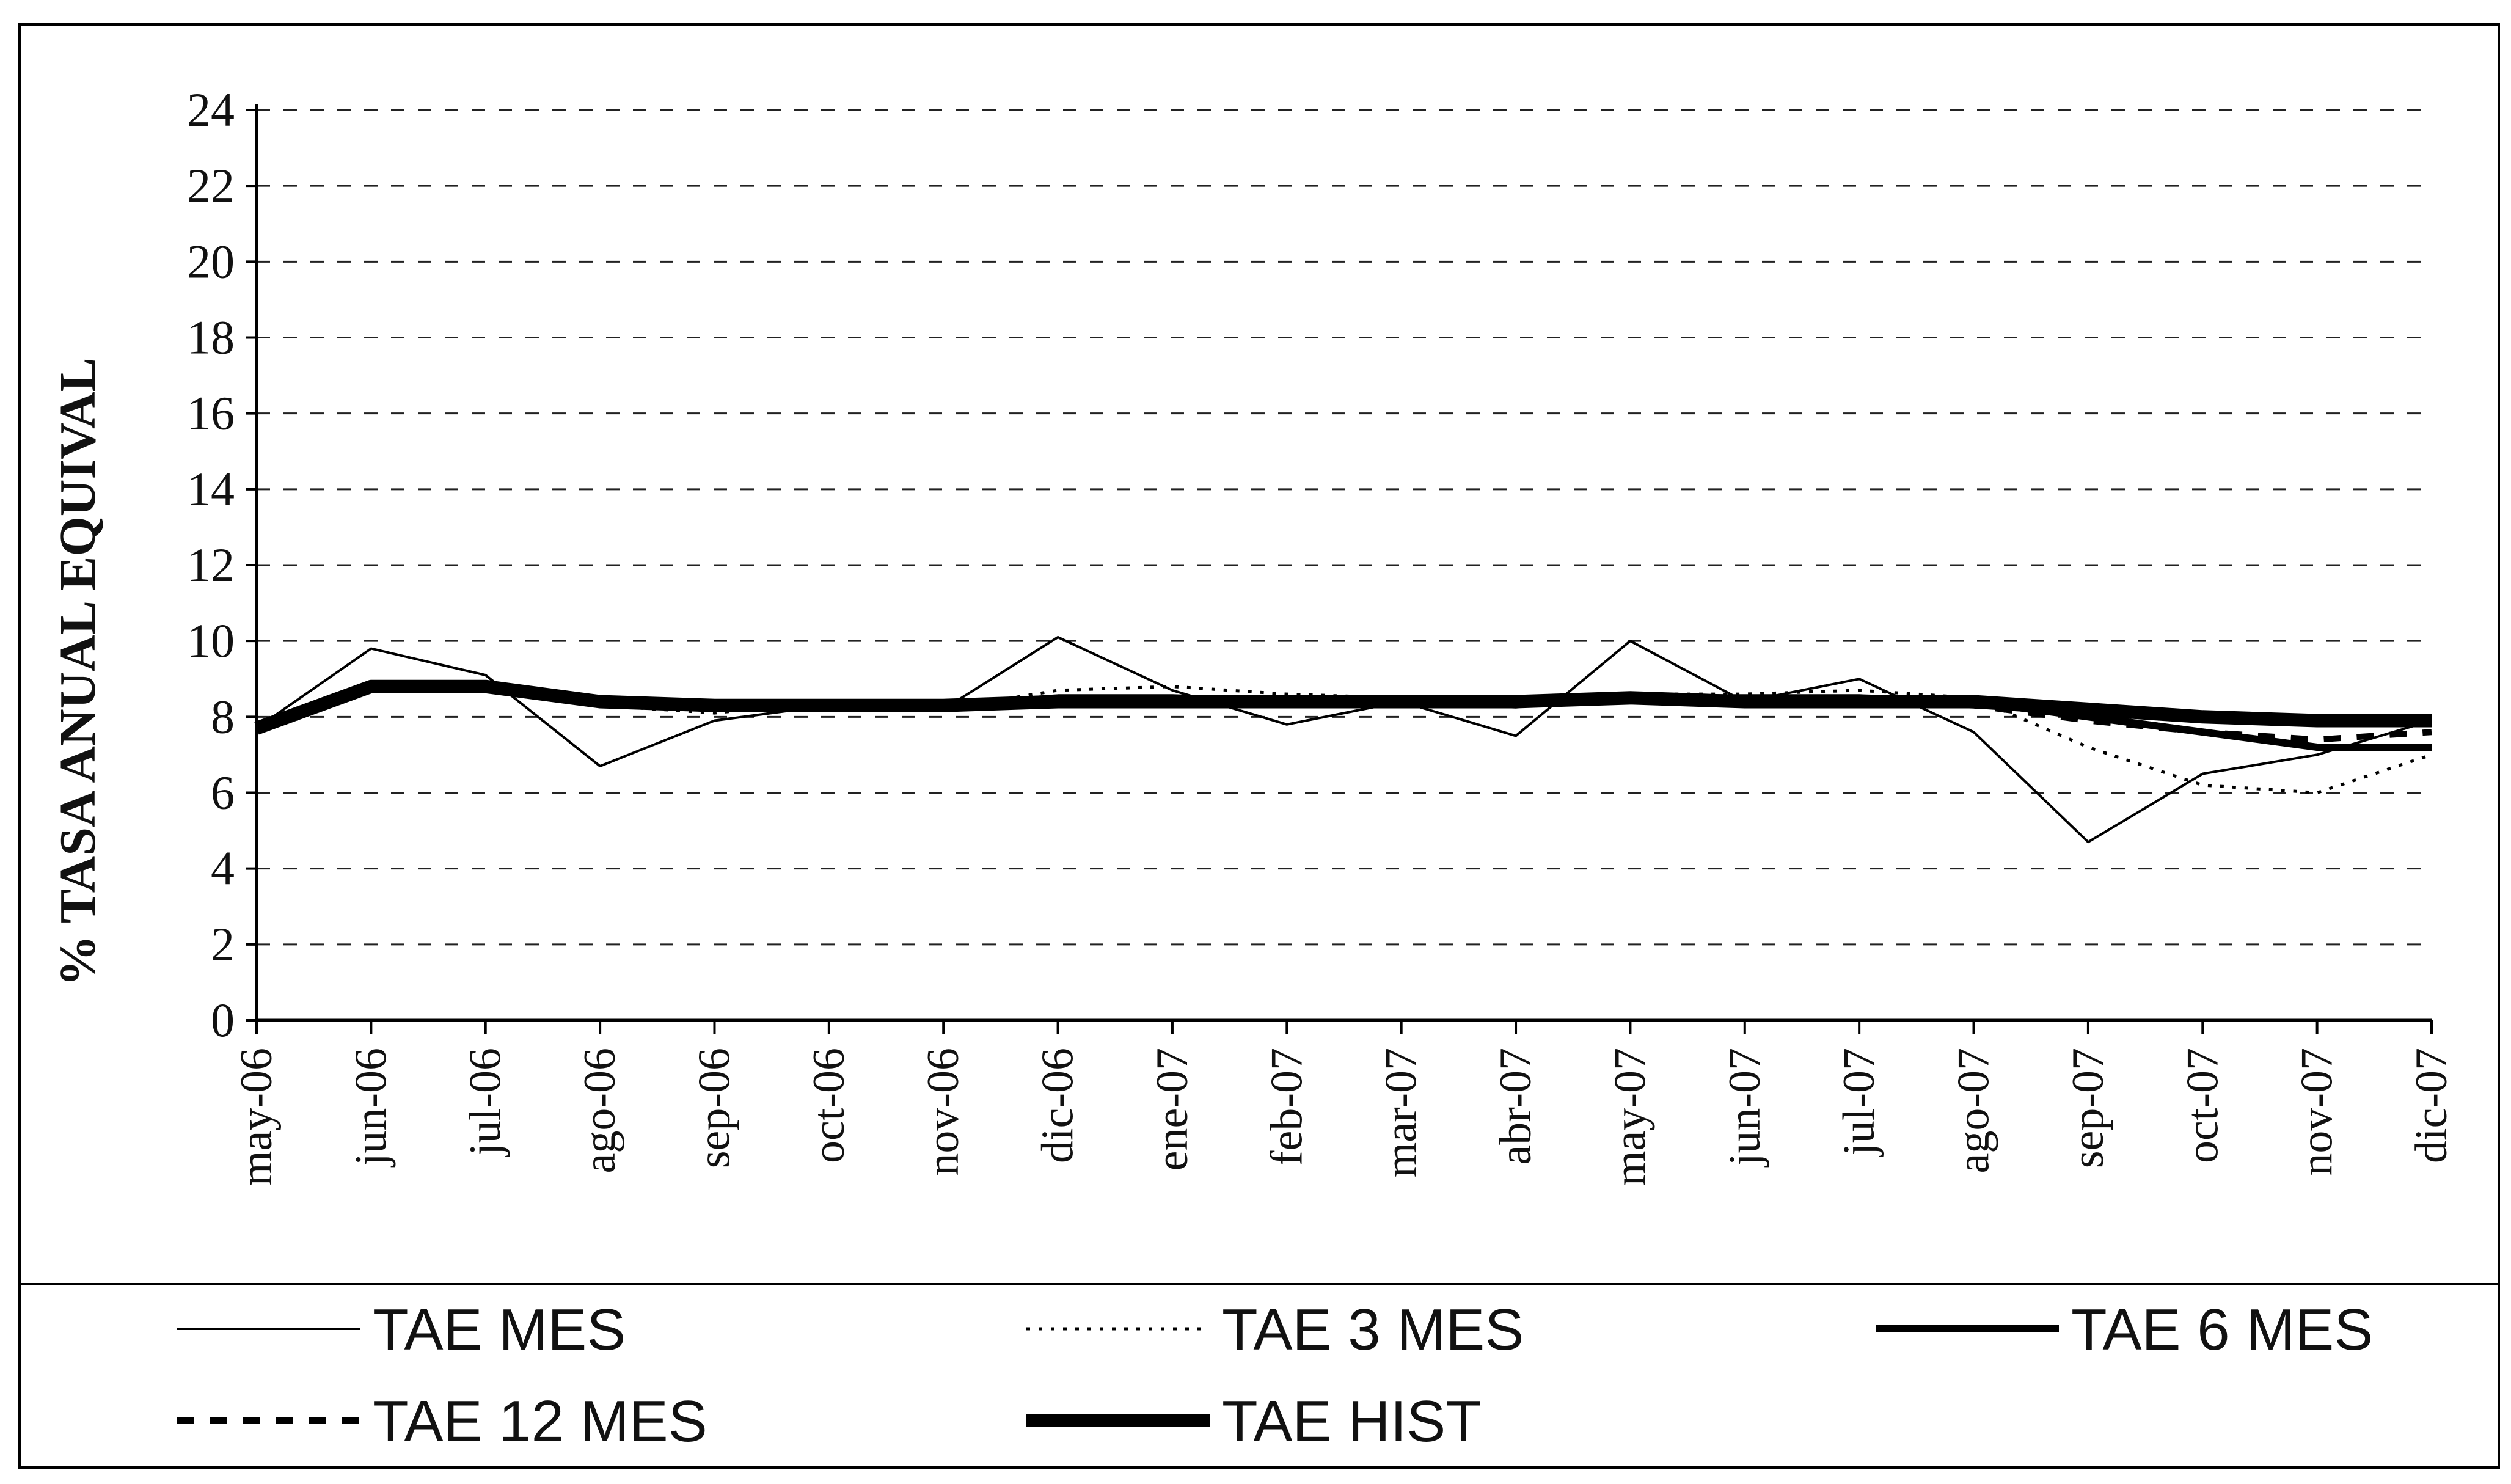 This screenshot has width=2511, height=1484. Describe the element at coordinates (1974, 1111) in the screenshot. I see `x-tick-label: ago-07` at that location.